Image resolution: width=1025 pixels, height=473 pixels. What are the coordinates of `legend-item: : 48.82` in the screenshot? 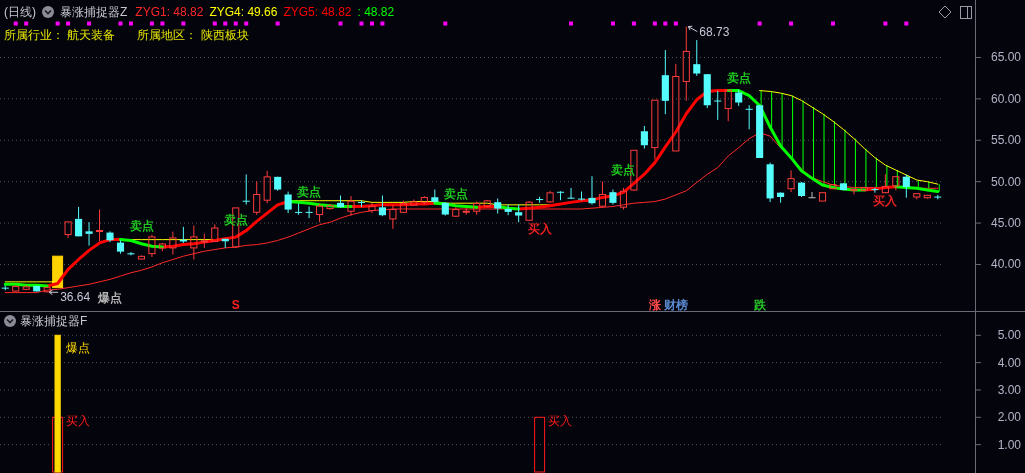 It's located at (376, 12).